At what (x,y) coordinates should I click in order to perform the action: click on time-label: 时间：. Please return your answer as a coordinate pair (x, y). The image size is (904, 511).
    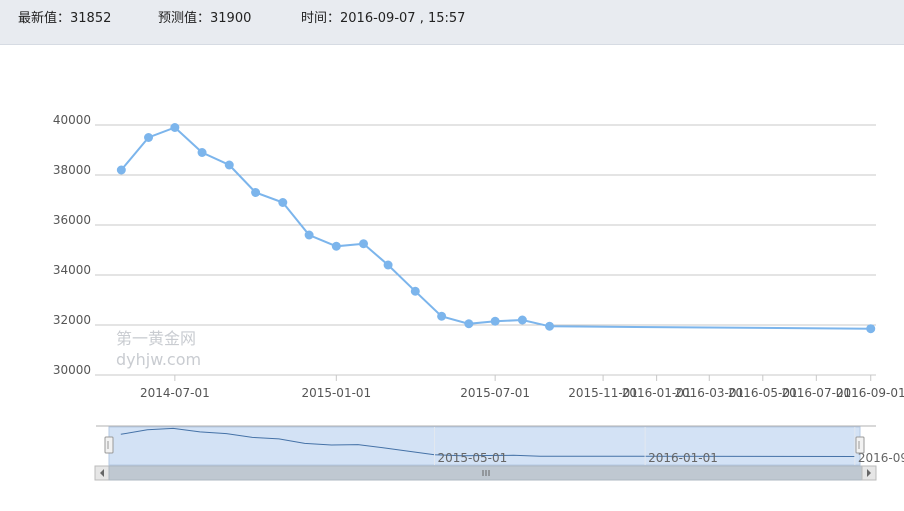
    Looking at the image, I should click on (321, 18).